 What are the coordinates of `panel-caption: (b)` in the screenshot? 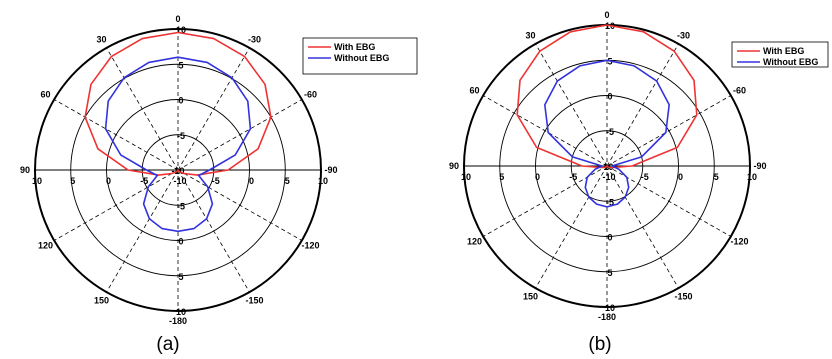 It's located at (599, 344).